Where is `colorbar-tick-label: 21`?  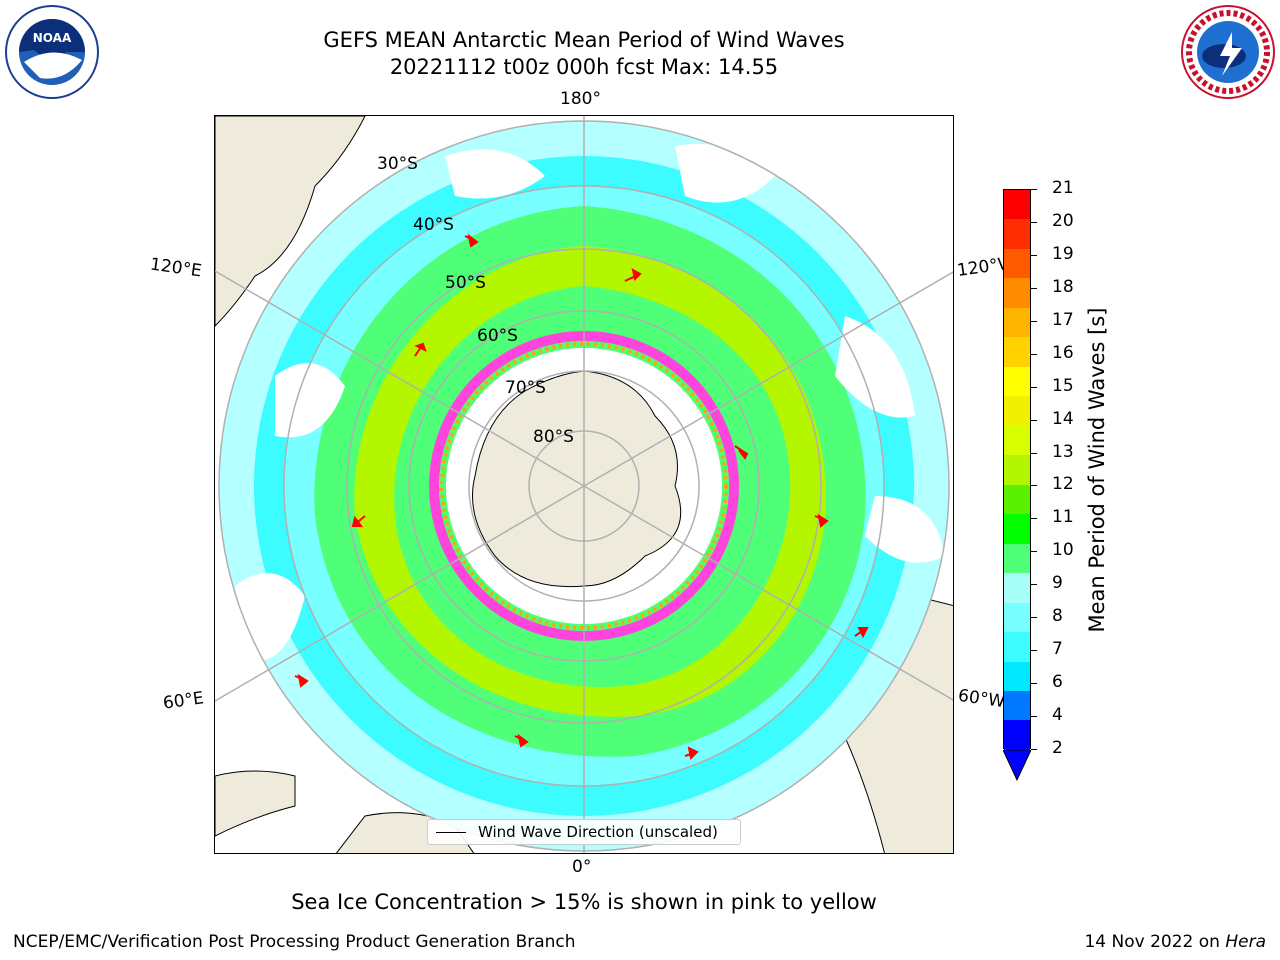 colorbar-tick-label: 21 is located at coordinates (1063, 188).